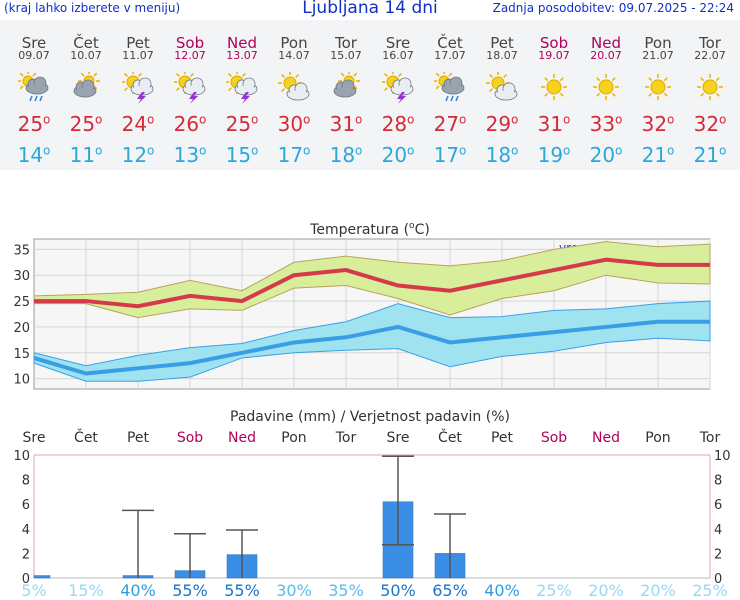 The height and width of the screenshot is (600, 740). What do you see at coordinates (412, 226) in the screenshot?
I see `temp-title-part: o` at bounding box center [412, 226].